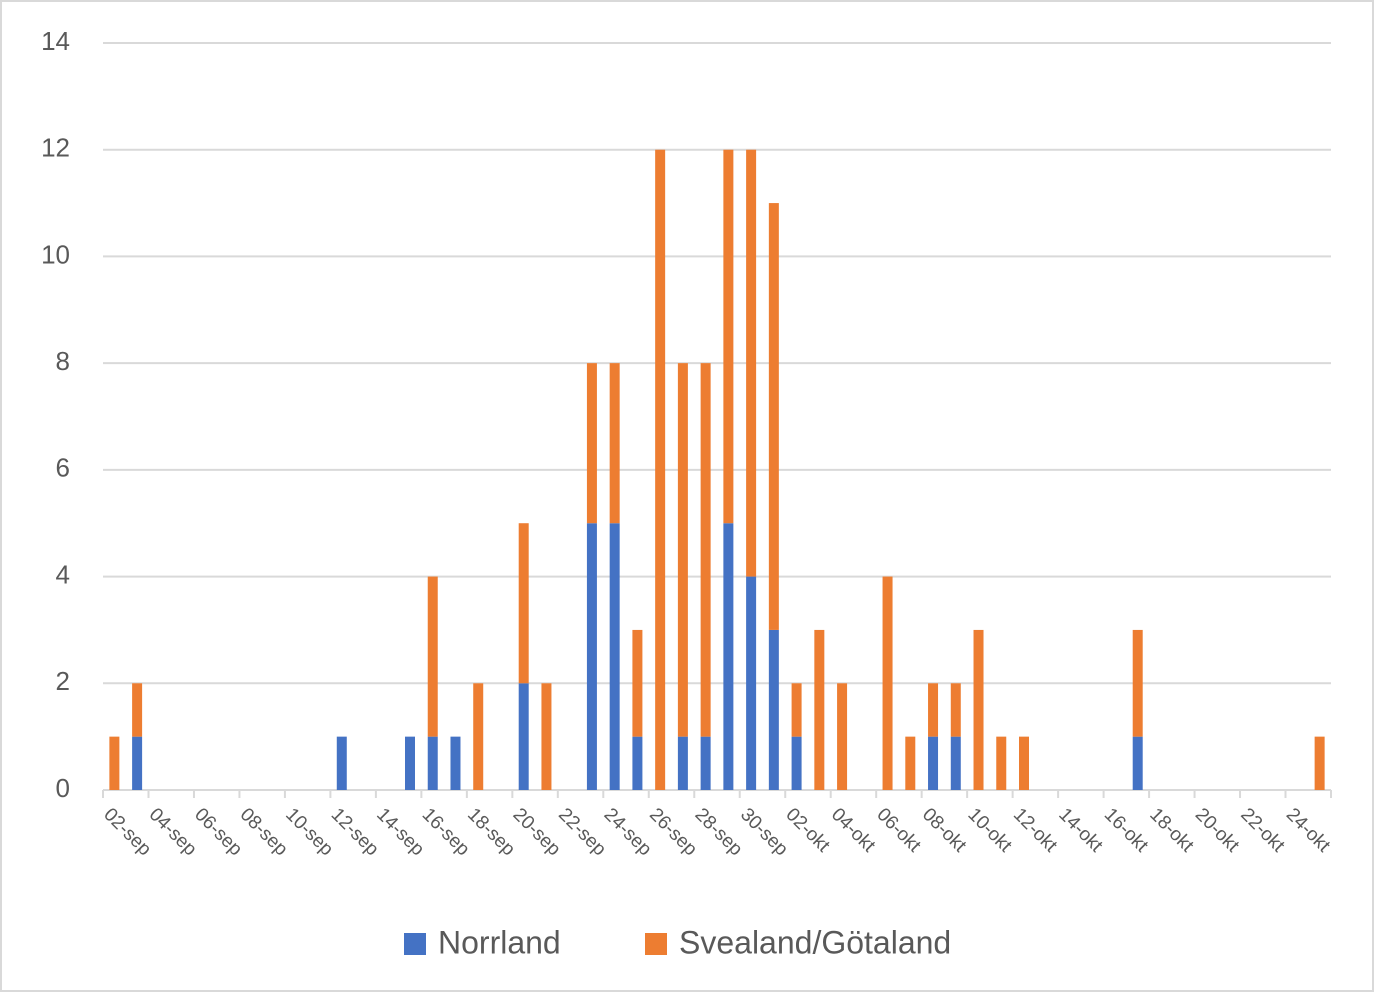 This screenshot has width=1375, height=993. I want to click on y-tick-label: 2, so click(63, 681).